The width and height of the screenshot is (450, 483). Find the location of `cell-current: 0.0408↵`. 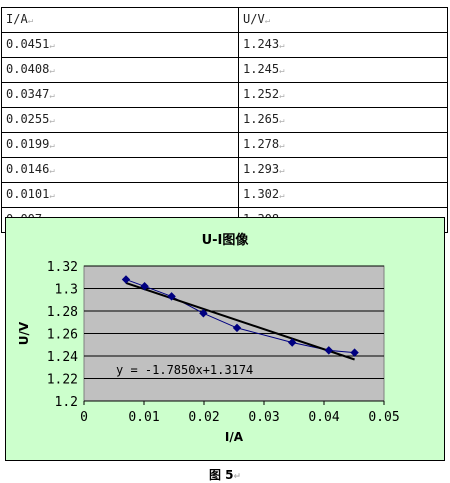

cell-current: 0.0408↵ is located at coordinates (120, 70).